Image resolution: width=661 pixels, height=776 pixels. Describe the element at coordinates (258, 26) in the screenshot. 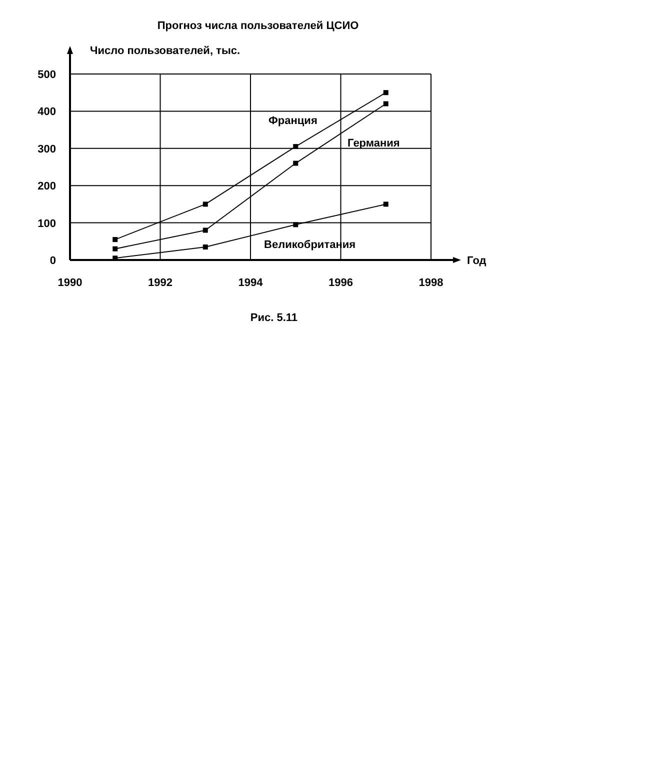

I see `chart-title: Прогноз числа пользователей ЦСИО` at that location.